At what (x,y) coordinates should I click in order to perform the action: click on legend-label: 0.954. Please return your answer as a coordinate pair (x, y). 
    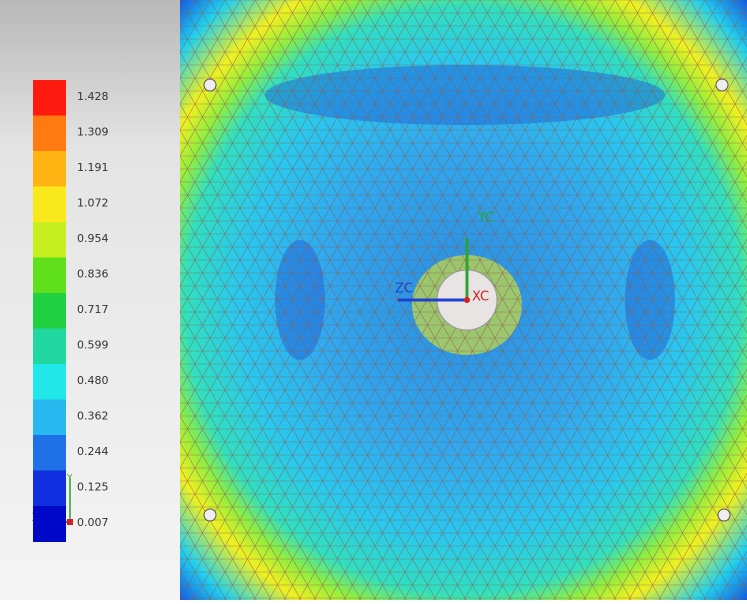
    Looking at the image, I should click on (93, 238).